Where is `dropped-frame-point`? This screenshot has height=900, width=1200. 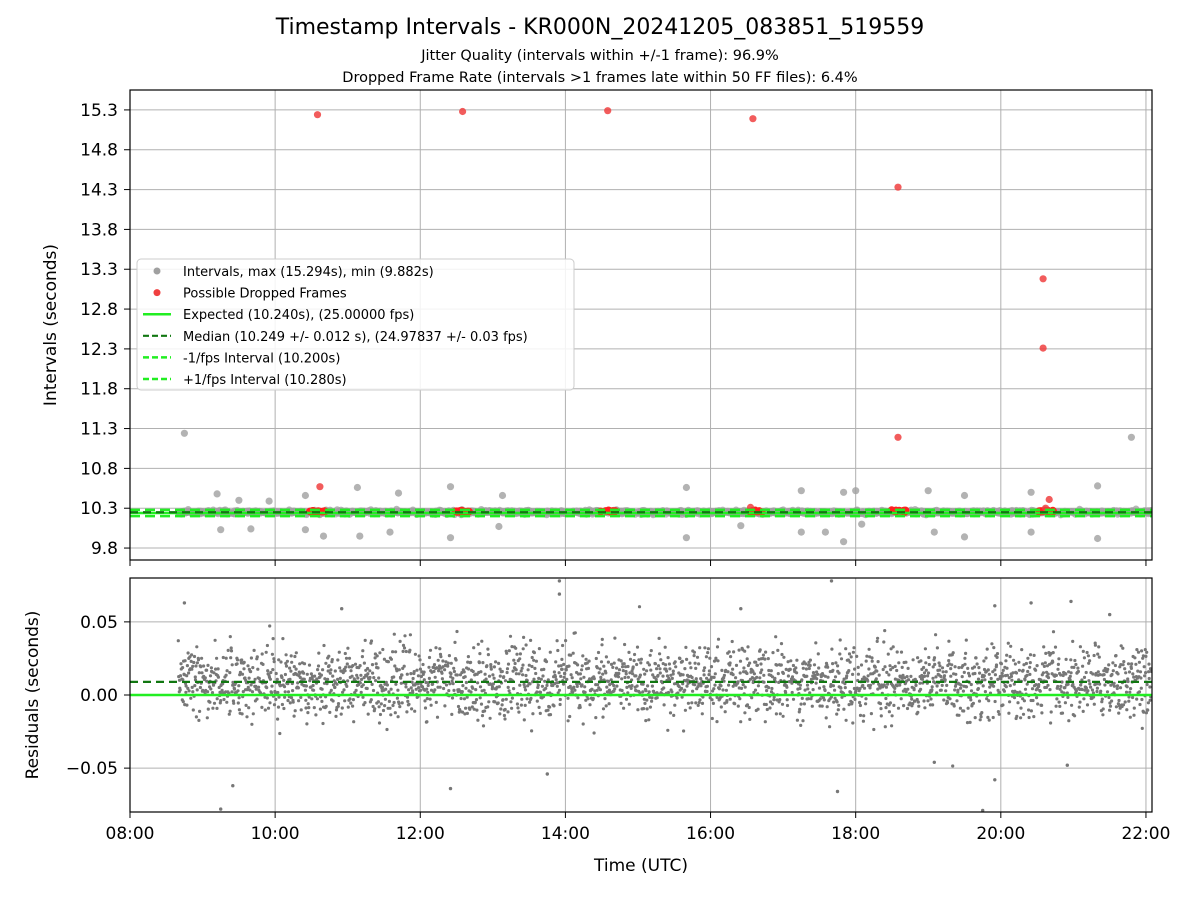
dropped-frame-point is located at coordinates (1043, 279).